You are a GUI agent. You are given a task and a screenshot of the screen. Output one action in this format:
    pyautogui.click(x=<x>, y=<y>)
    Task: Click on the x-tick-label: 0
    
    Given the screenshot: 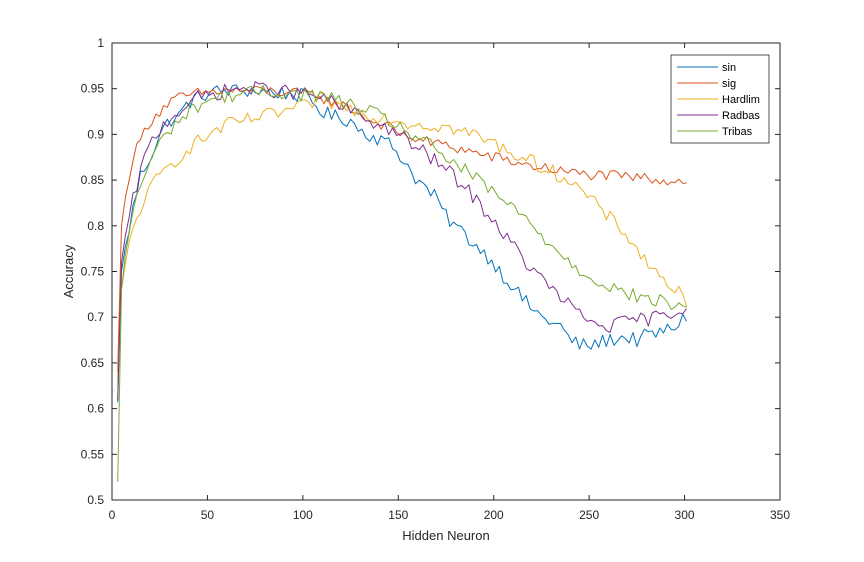 What is the action you would take?
    pyautogui.click(x=112, y=515)
    